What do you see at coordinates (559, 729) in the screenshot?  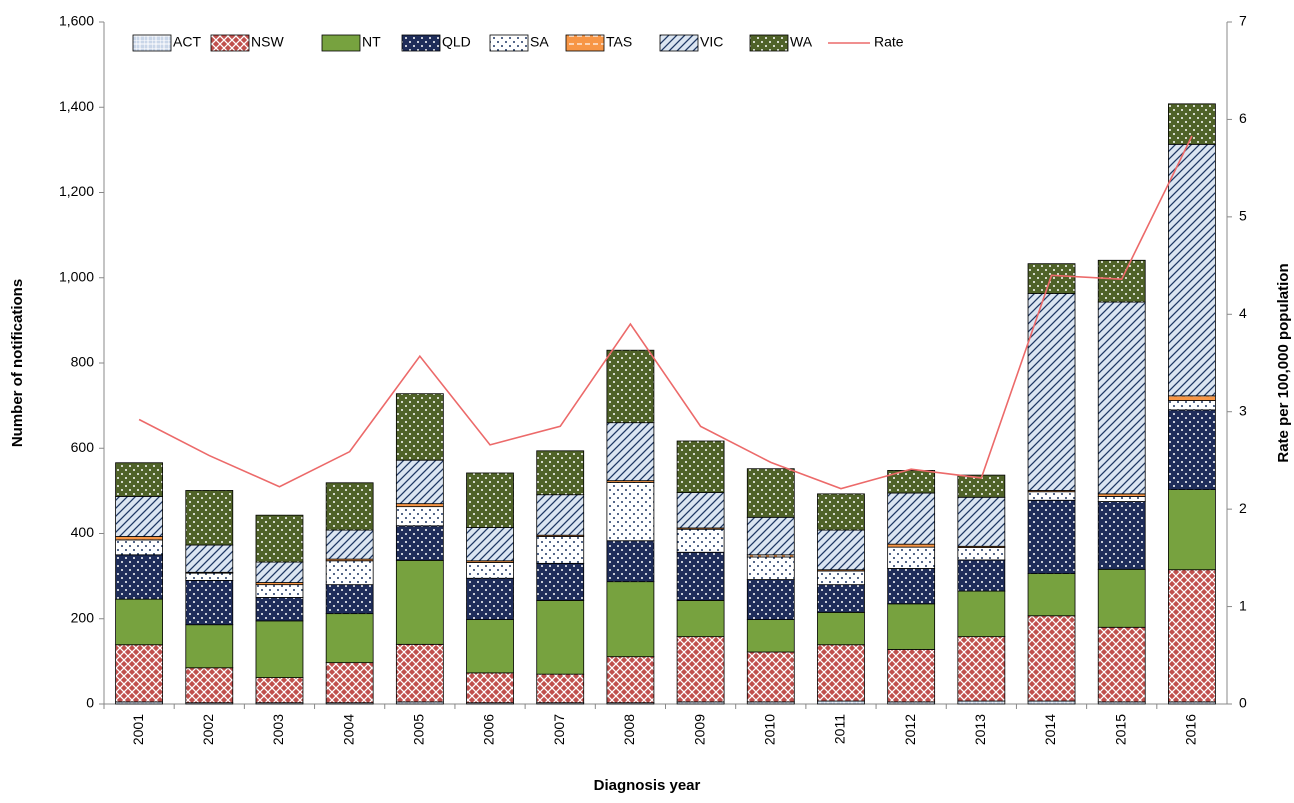 I see `x-tick-label: 2007` at bounding box center [559, 729].